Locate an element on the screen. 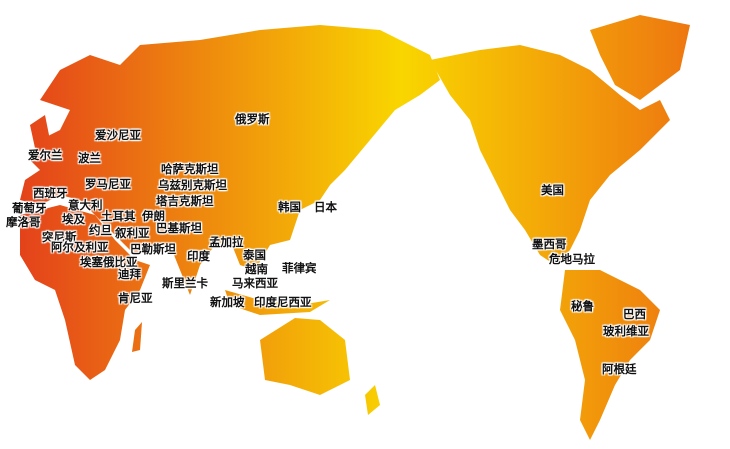 This screenshot has width=730, height=449. south-america is located at coordinates (610, 355).